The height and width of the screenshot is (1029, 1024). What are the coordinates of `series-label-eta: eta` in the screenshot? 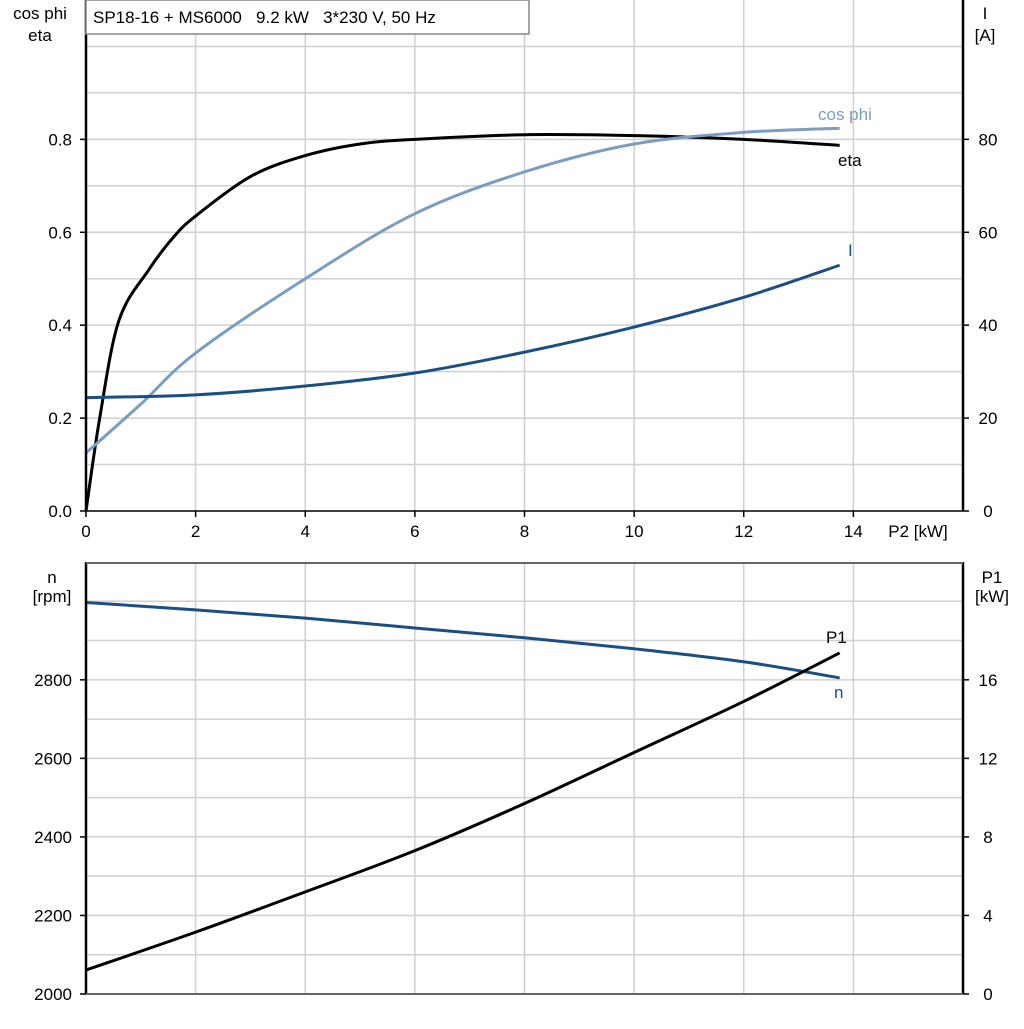 It's located at (850, 160).